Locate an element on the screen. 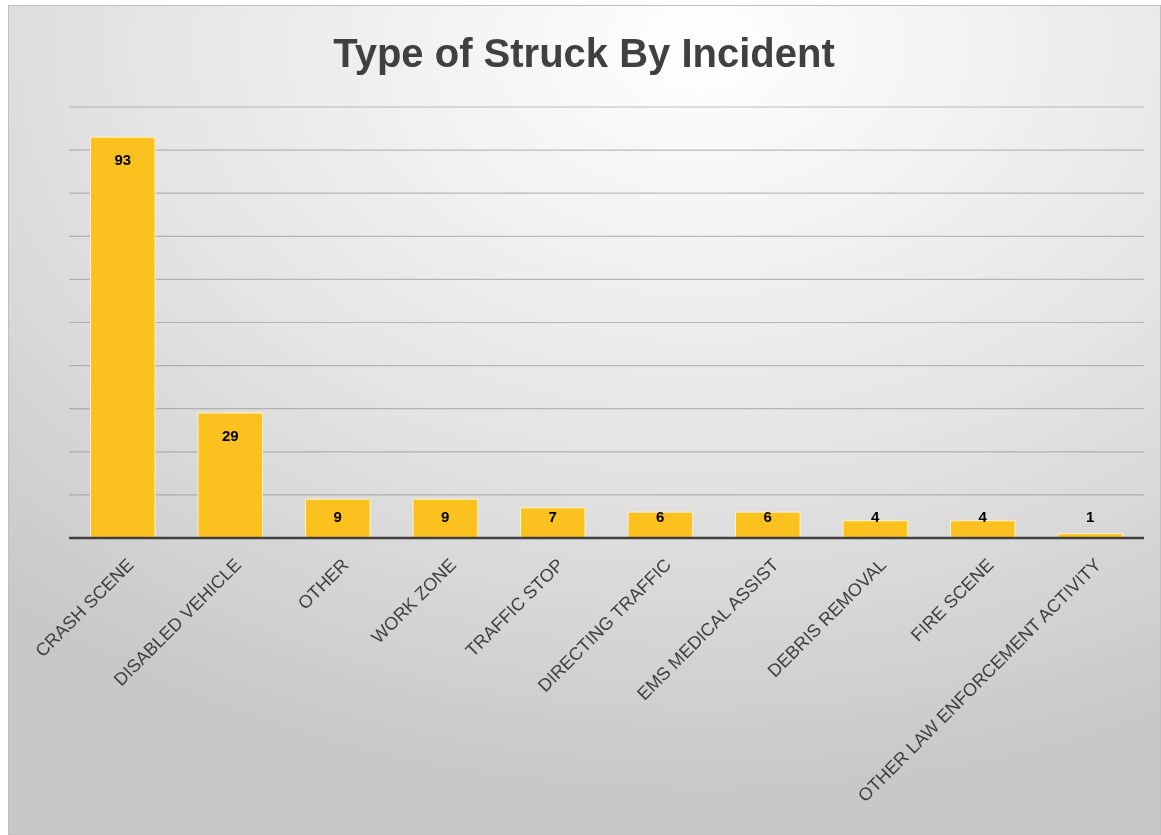 Image resolution: width=1161 pixels, height=835 pixels. chart-title: Type of Struck By Incident is located at coordinates (584, 53).